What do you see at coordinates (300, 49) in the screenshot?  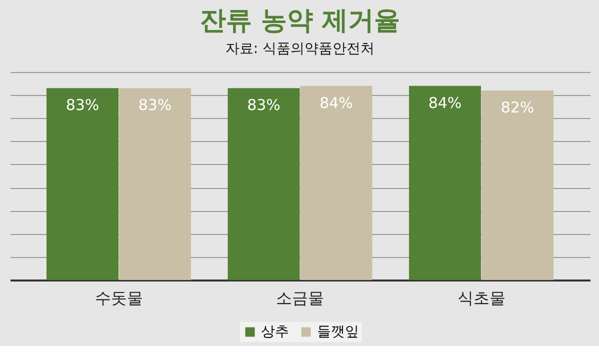 I see `chart-subtitle: 자료: 식품의약품안전처` at bounding box center [300, 49].